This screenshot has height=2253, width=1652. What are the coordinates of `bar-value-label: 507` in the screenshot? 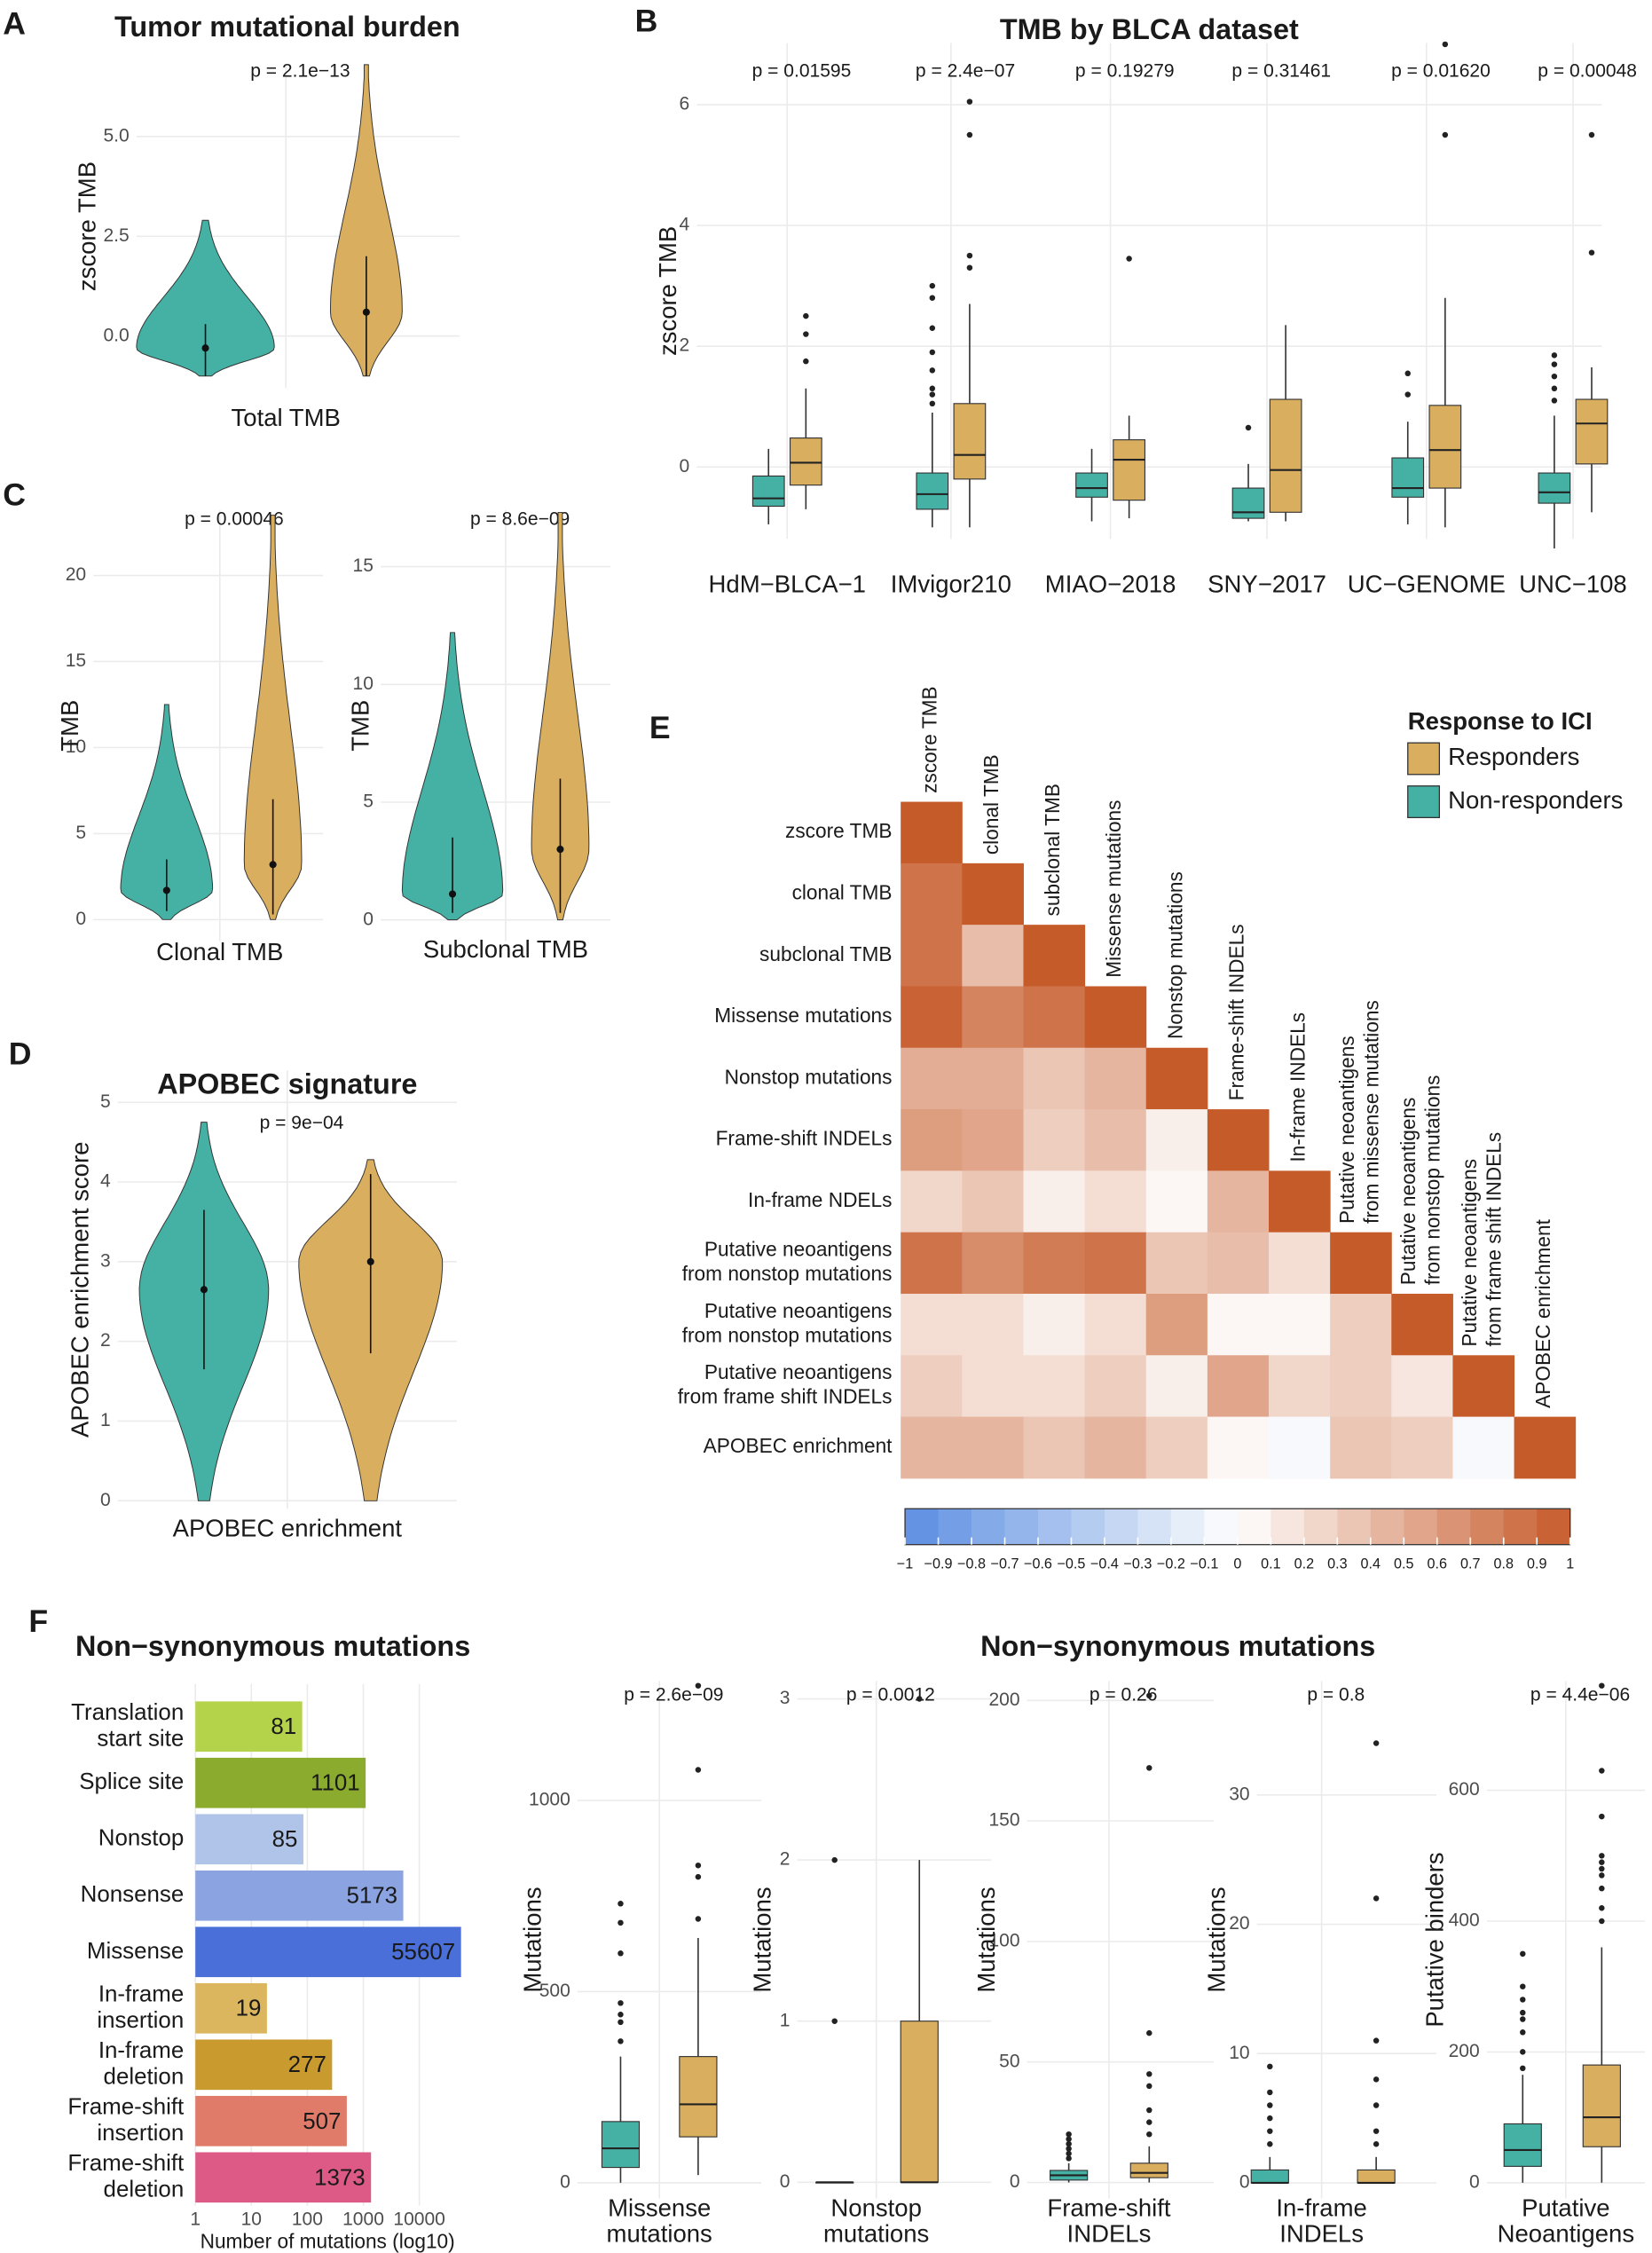 It's located at (322, 2121).